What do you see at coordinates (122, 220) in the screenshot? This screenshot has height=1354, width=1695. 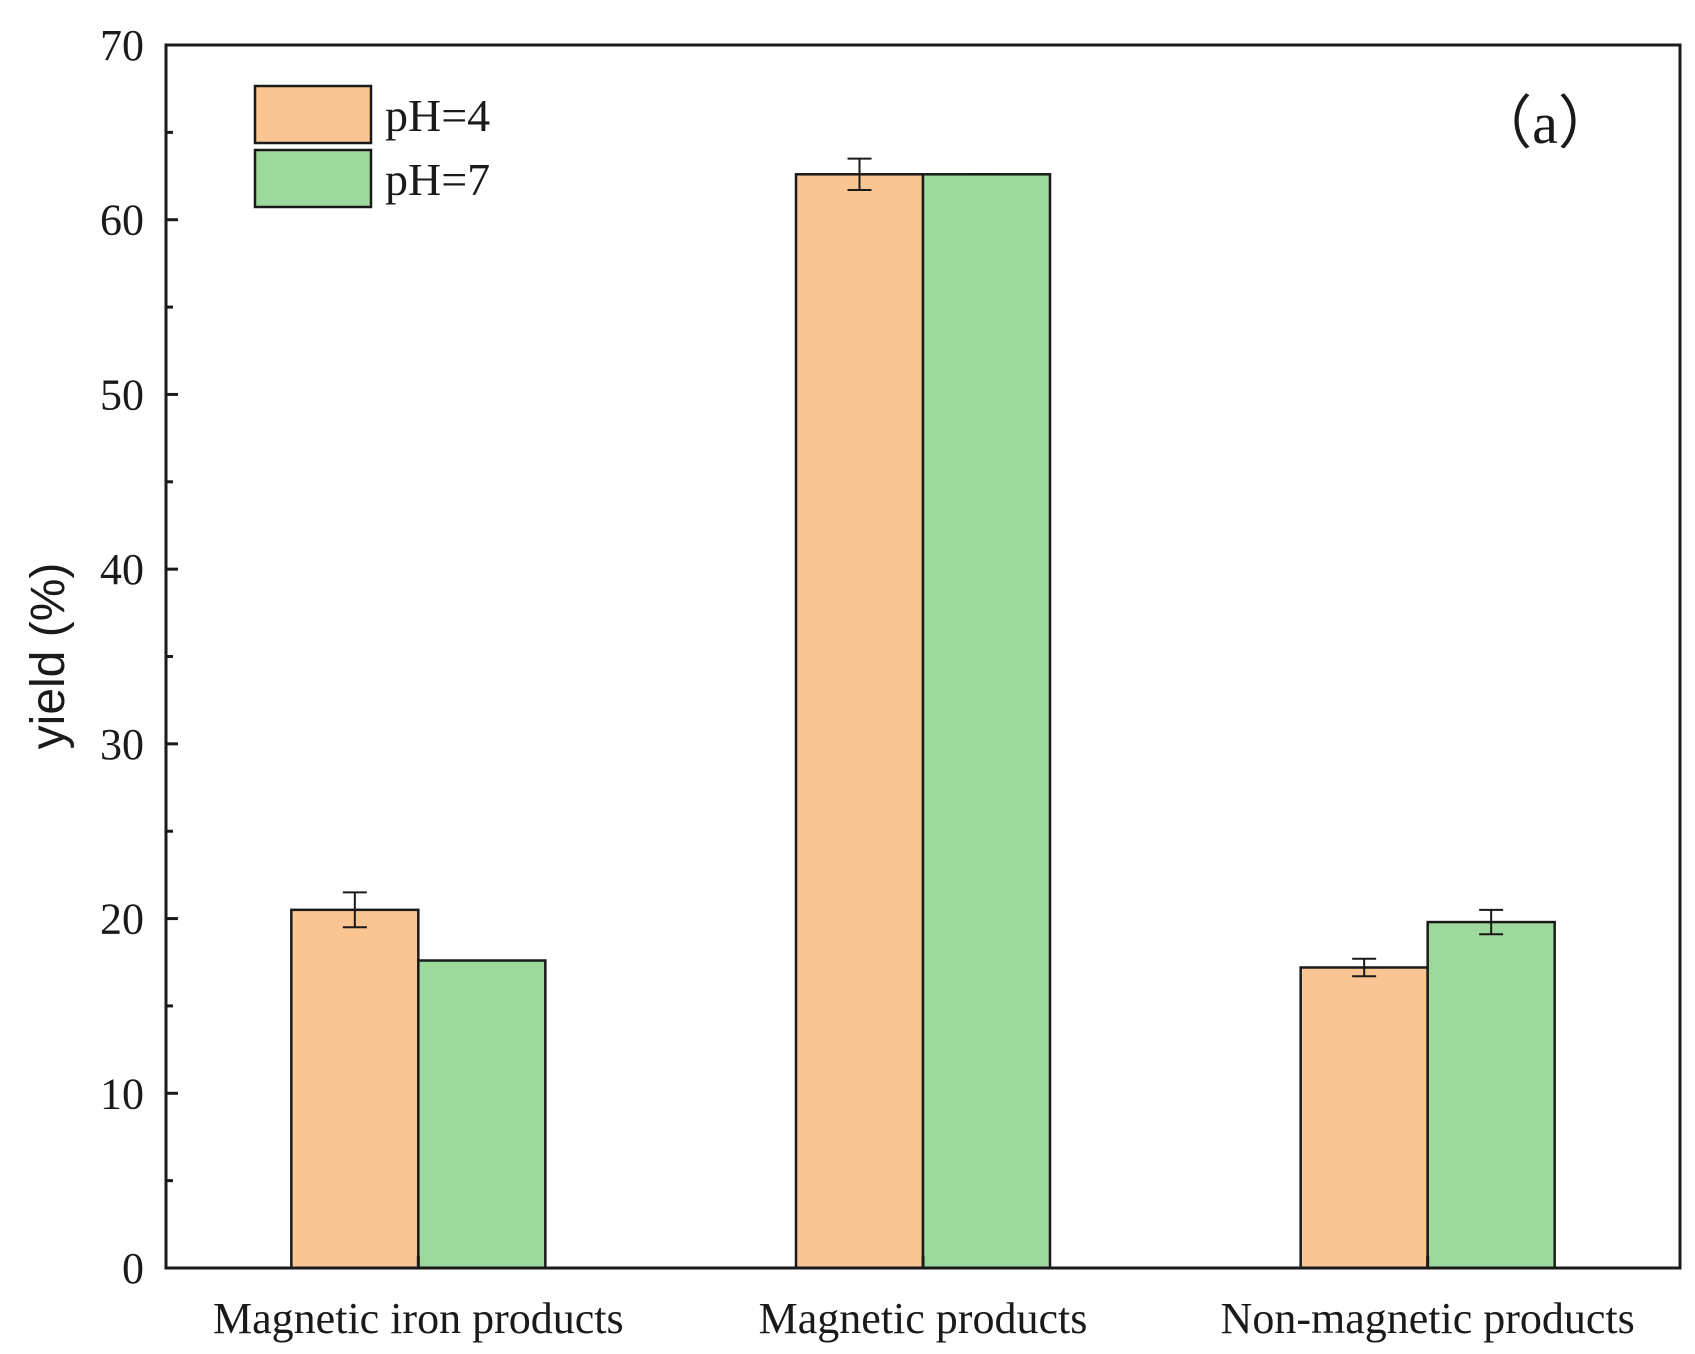 I see `y-tick-label: 60` at bounding box center [122, 220].